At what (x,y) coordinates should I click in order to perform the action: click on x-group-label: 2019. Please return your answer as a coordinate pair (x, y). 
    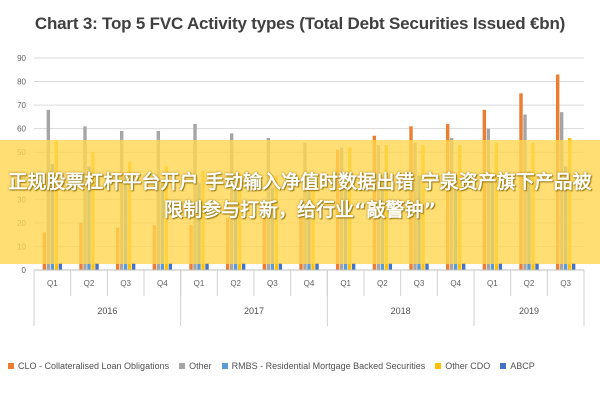
    Looking at the image, I should click on (529, 311).